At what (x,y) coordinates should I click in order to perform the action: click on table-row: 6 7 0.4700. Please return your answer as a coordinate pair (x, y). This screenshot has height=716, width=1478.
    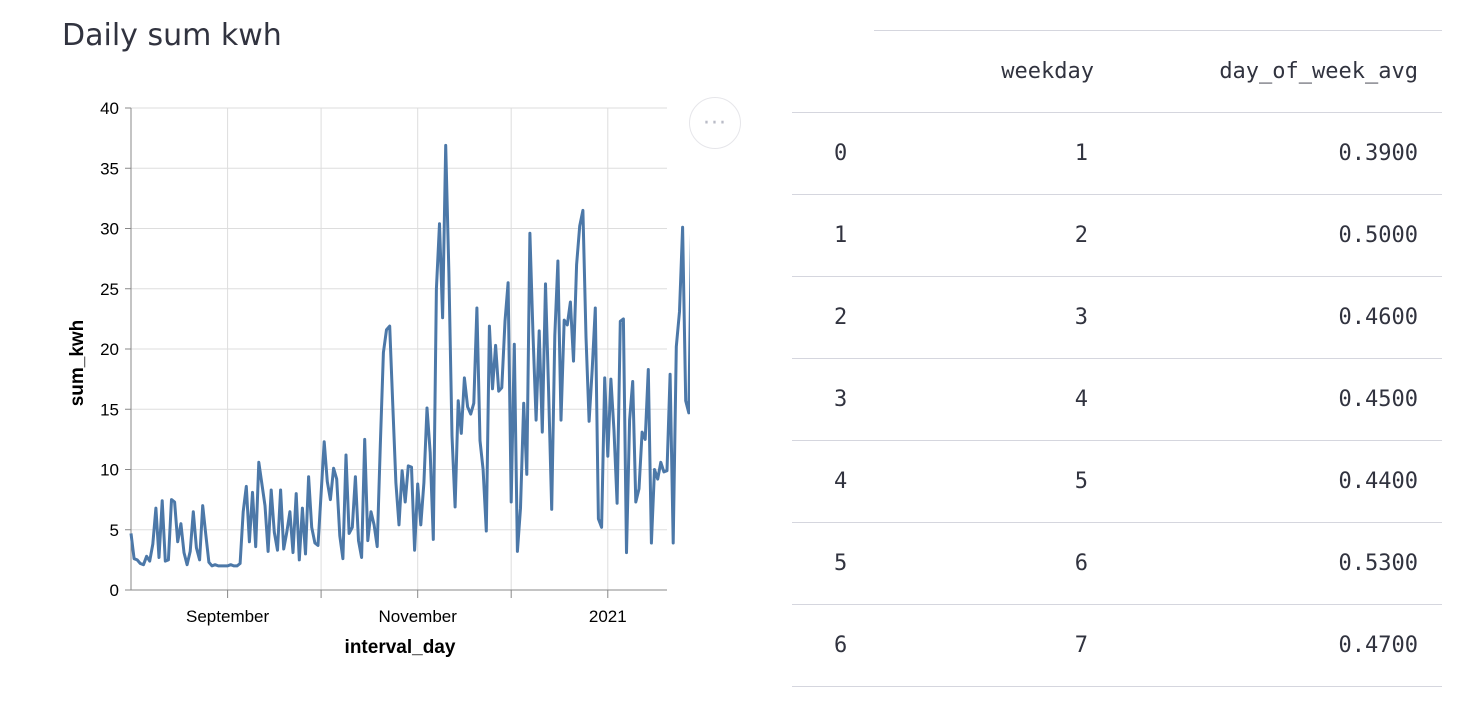
    Looking at the image, I should click on (1117, 645).